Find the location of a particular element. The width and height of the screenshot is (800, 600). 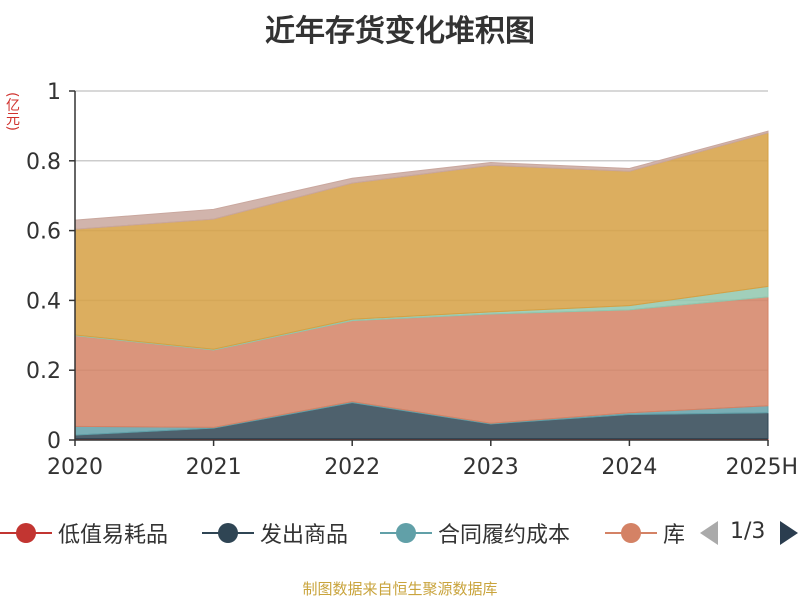

data-source-note: 制图数据来自恒生聚源数据库 is located at coordinates (400, 589).